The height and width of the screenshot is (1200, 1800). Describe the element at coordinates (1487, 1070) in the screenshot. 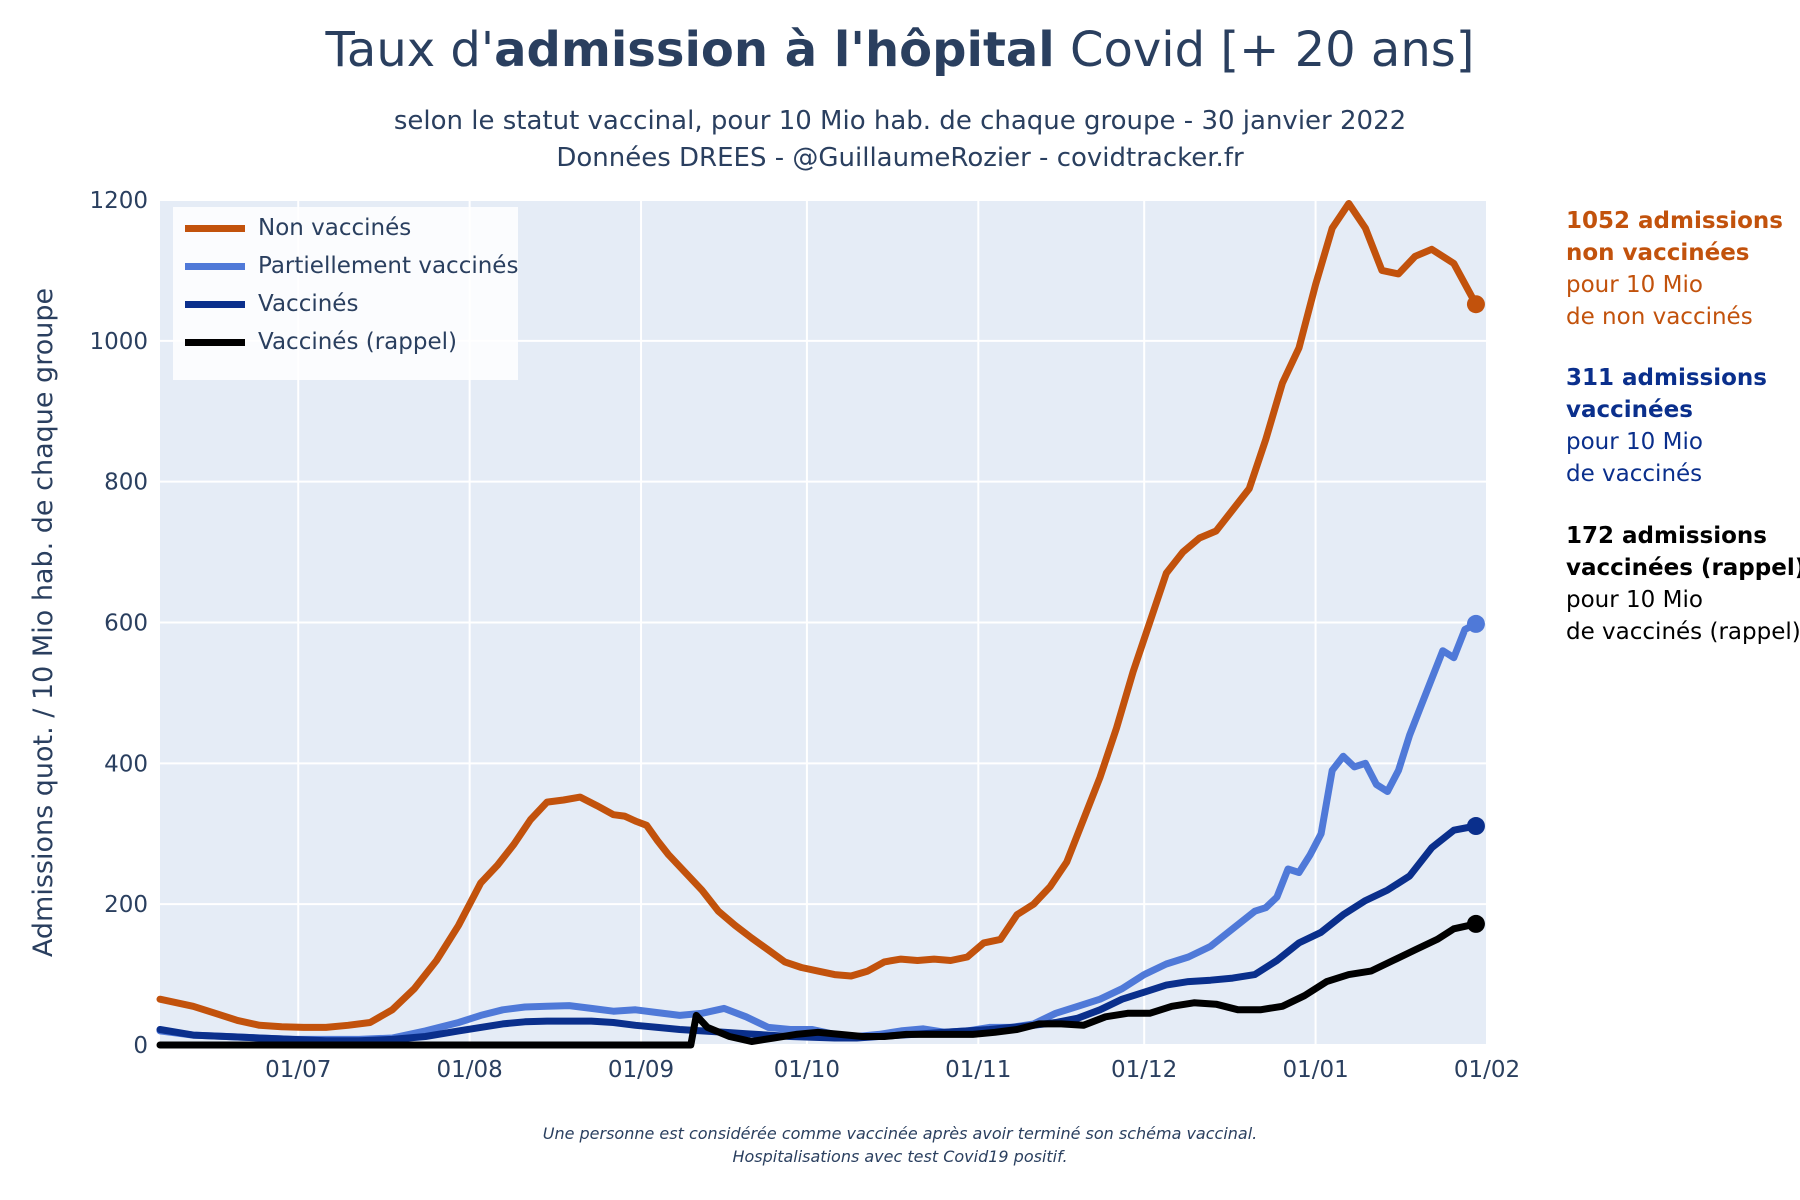

I see `x-tick-label: 01/02` at that location.